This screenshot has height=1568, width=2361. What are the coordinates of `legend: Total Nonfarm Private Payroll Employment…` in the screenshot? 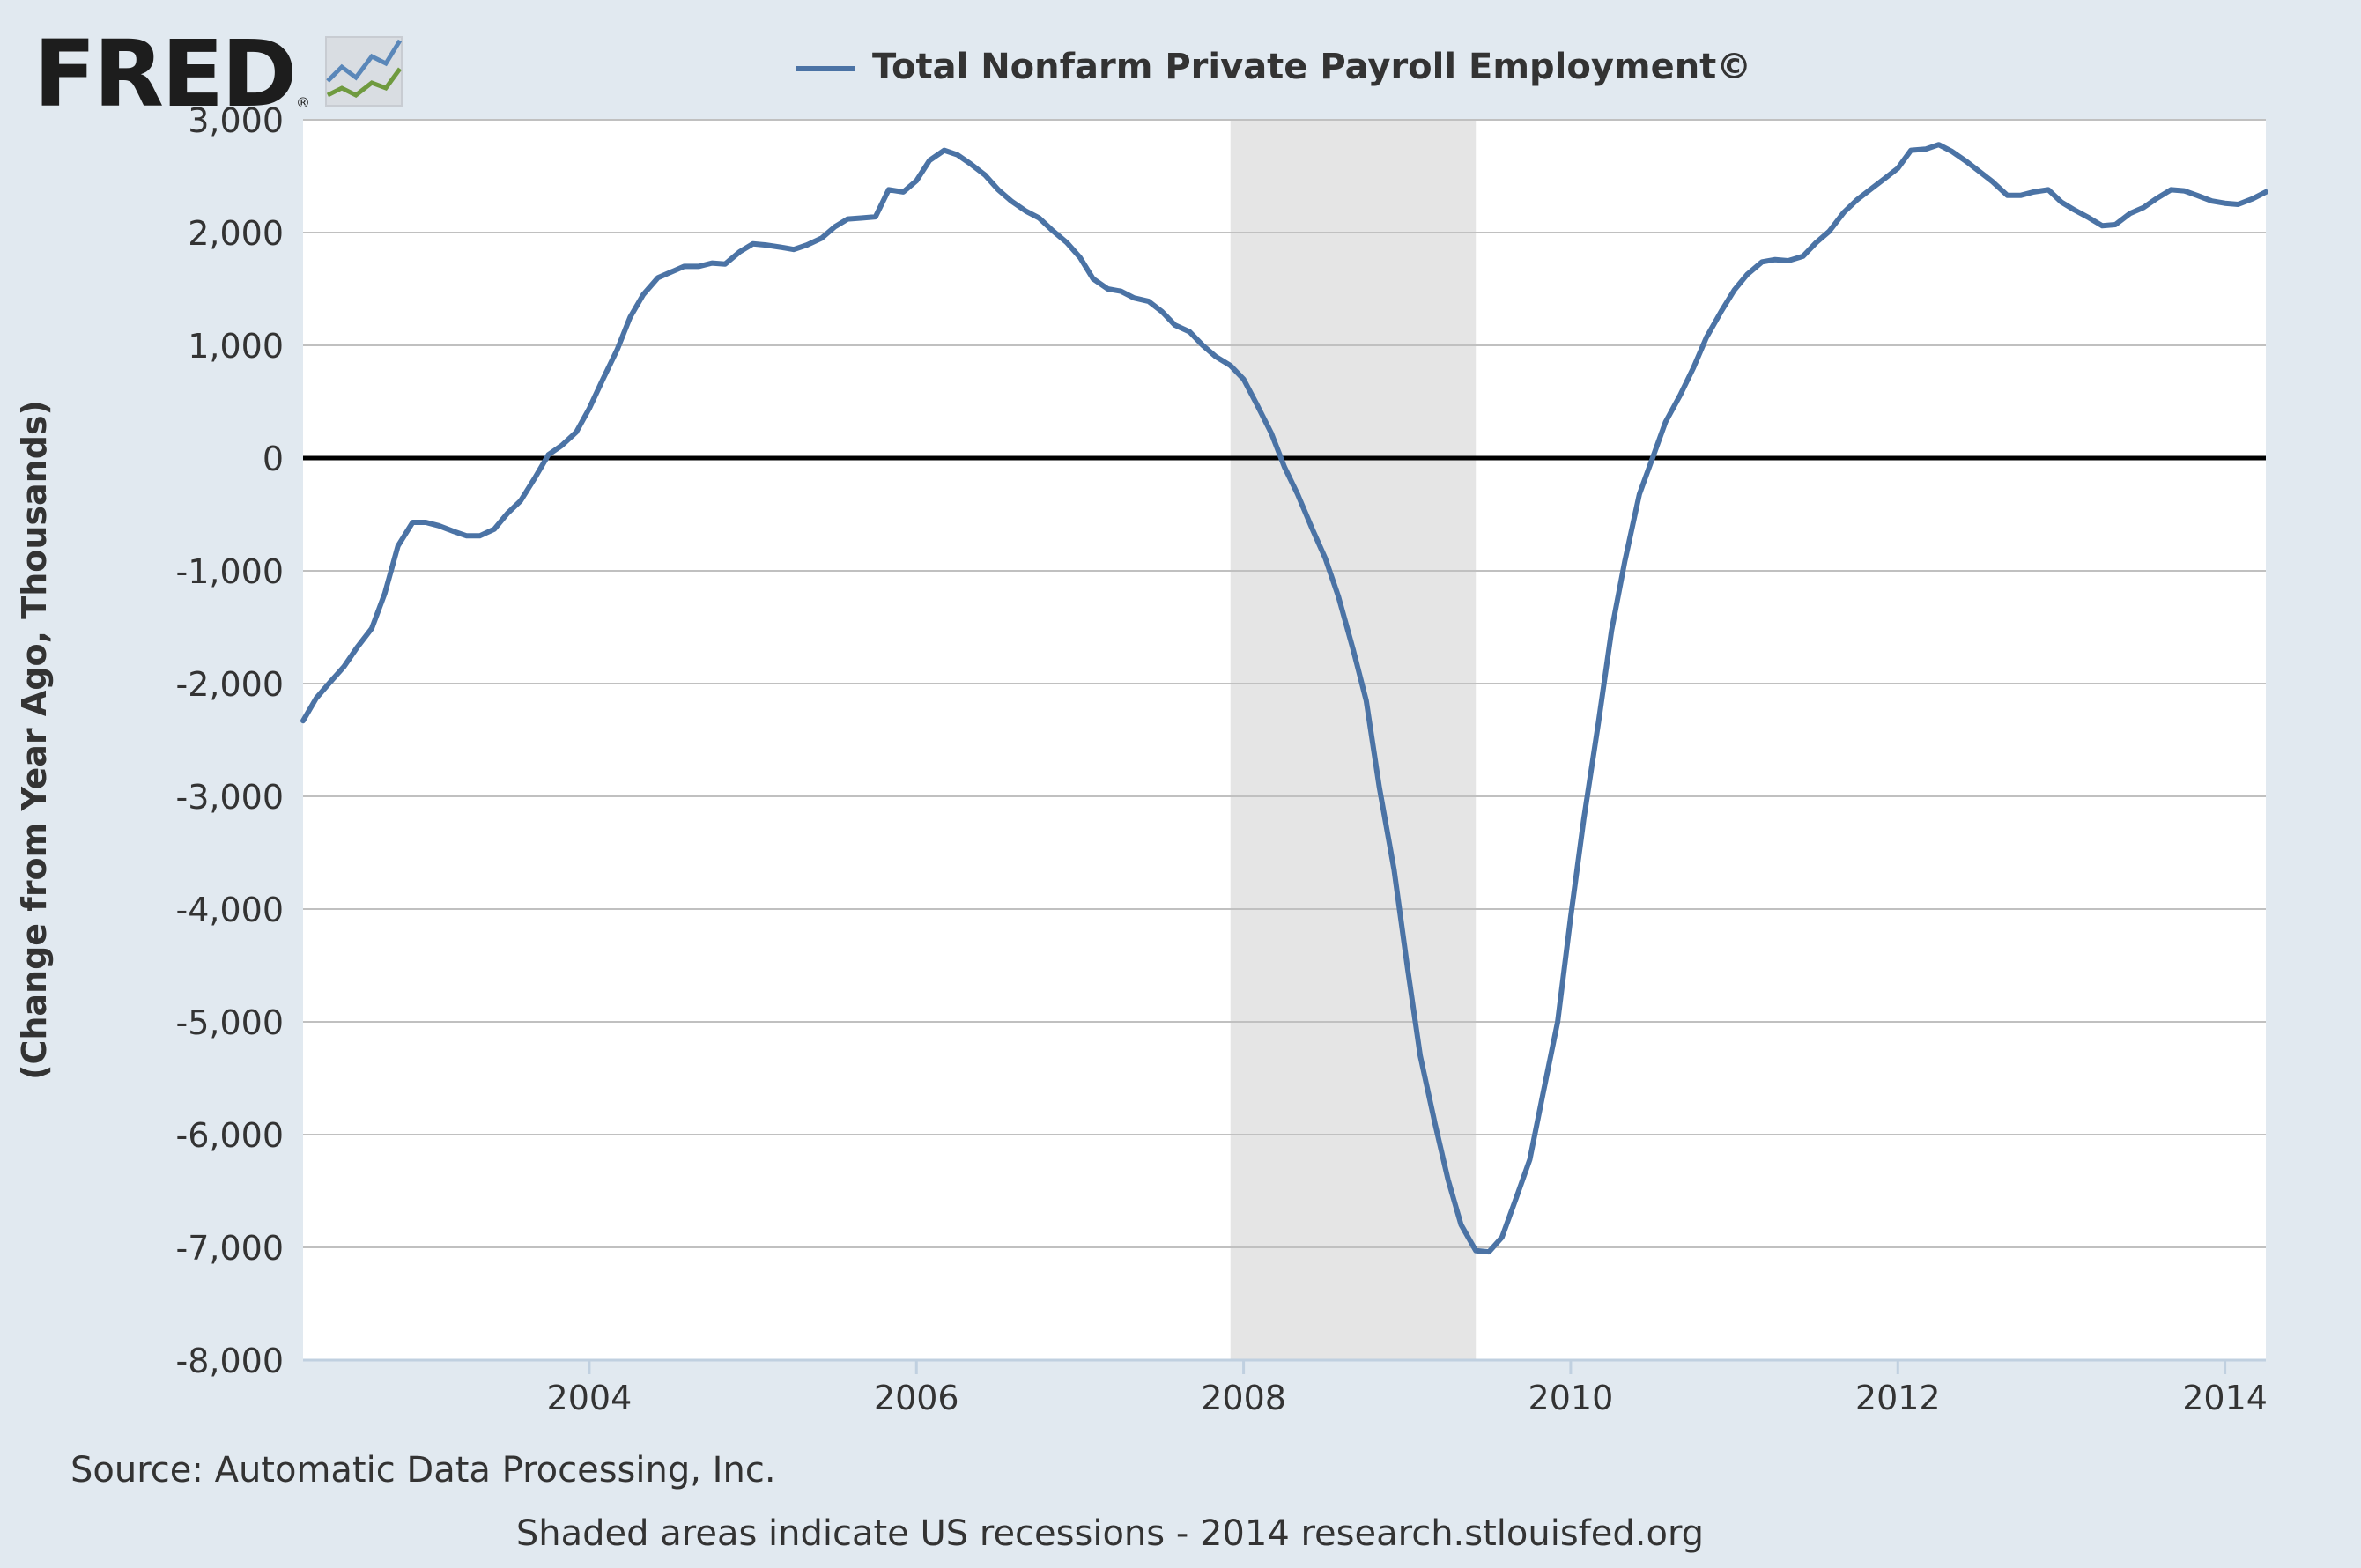 It's located at (1273, 67).